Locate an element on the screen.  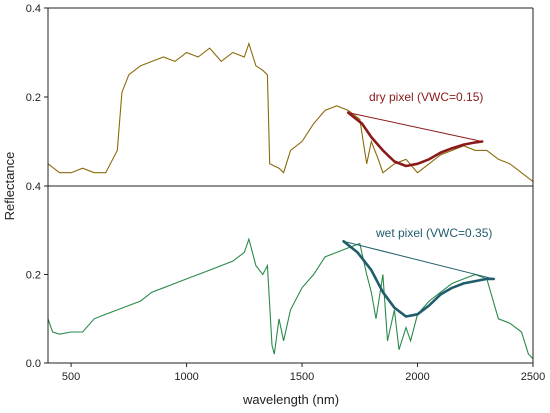
x-tick-label: 2500 is located at coordinates (533, 377).